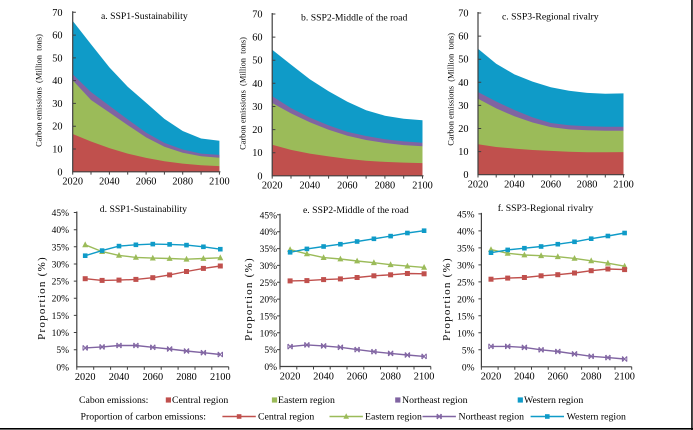  I want to click on svg-text: b. SSP2-Middle of the road, so click(354, 18).